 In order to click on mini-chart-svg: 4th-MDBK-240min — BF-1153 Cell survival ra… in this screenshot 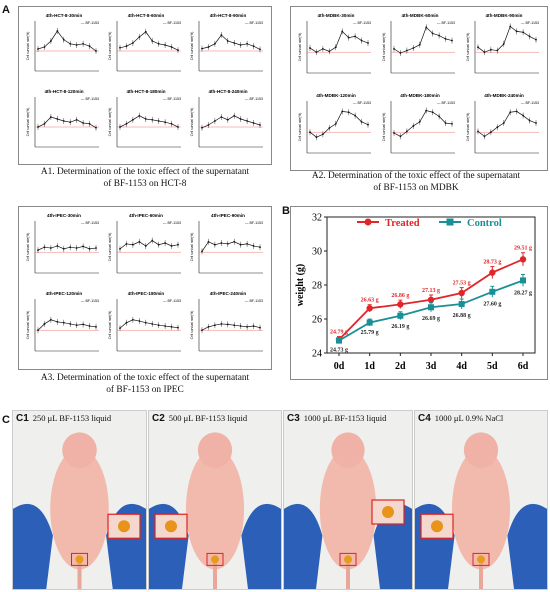, I will do `click(502, 123)`.